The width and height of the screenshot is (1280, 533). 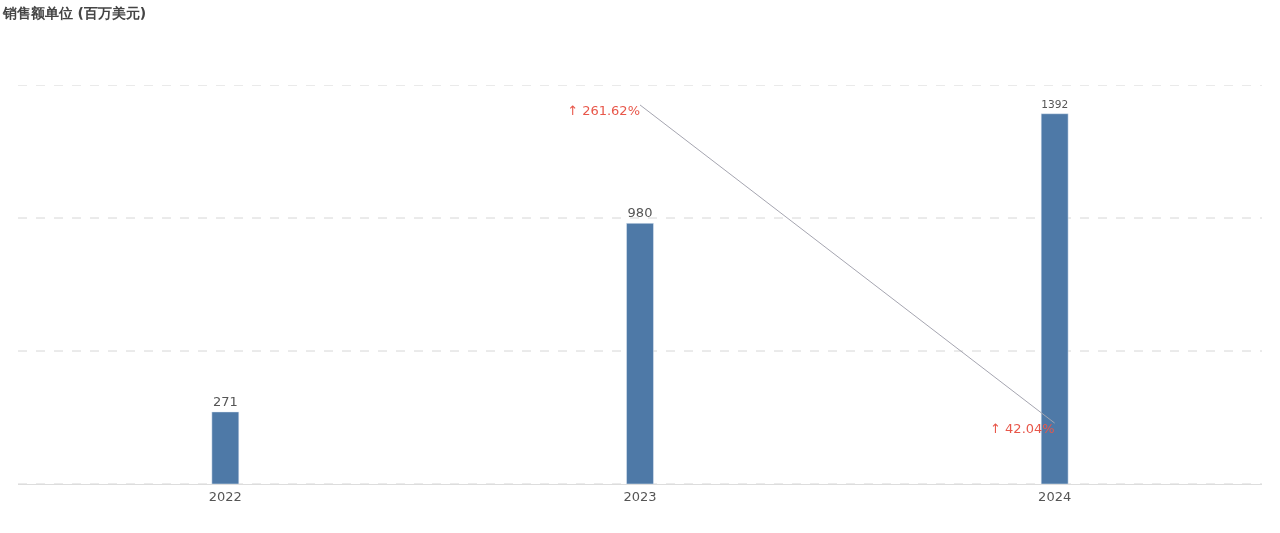 What do you see at coordinates (1055, 496) in the screenshot?
I see `x-tick-label: 2024` at bounding box center [1055, 496].